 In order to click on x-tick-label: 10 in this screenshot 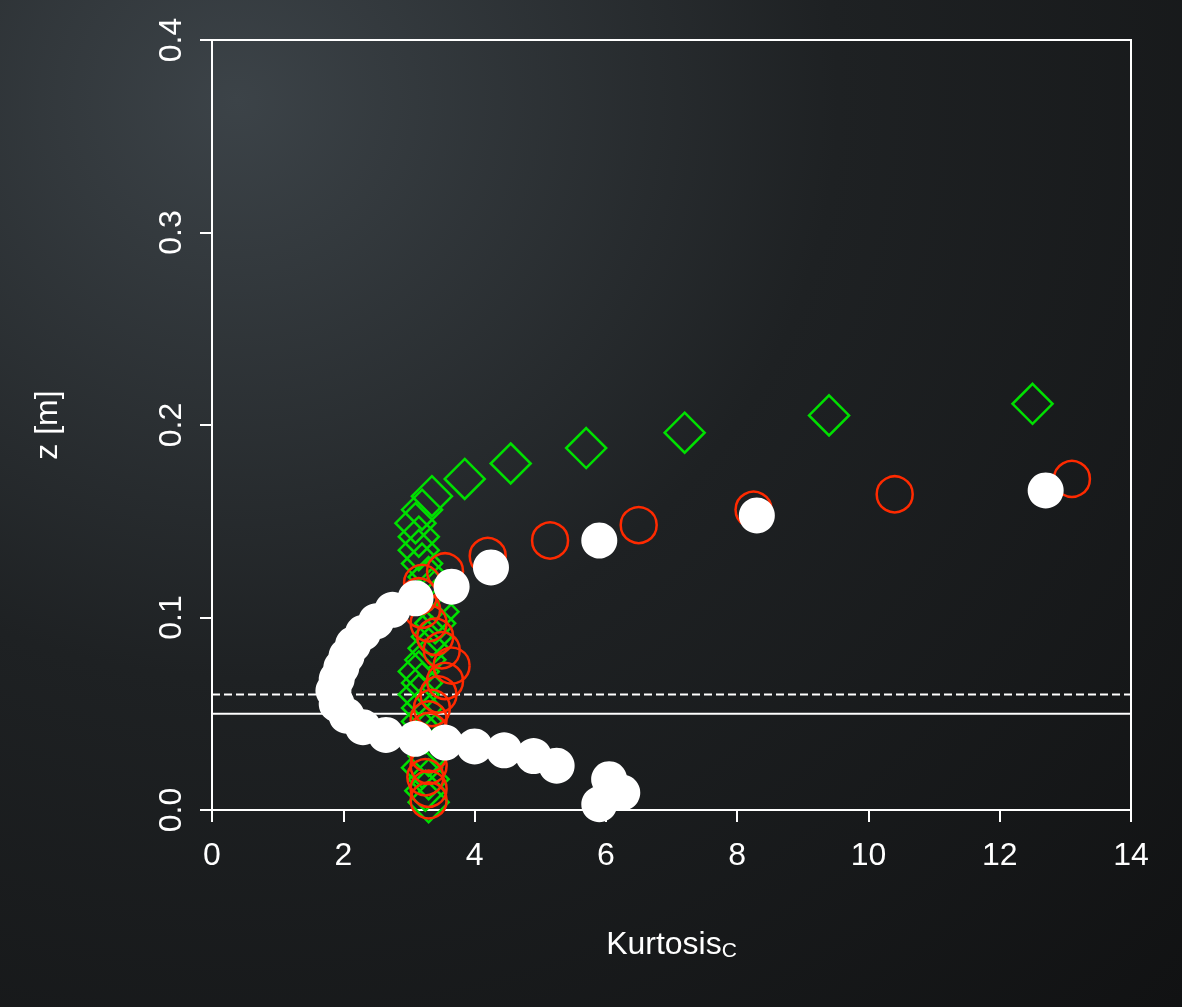, I will do `click(868, 854)`.